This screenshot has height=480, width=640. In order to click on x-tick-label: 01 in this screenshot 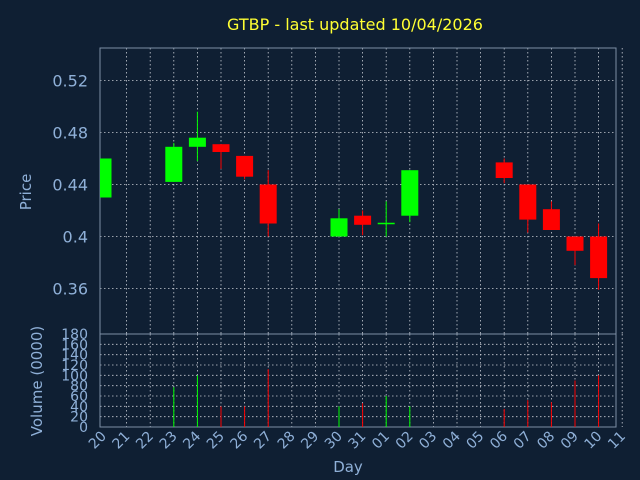, I will do `click(381, 441)`.